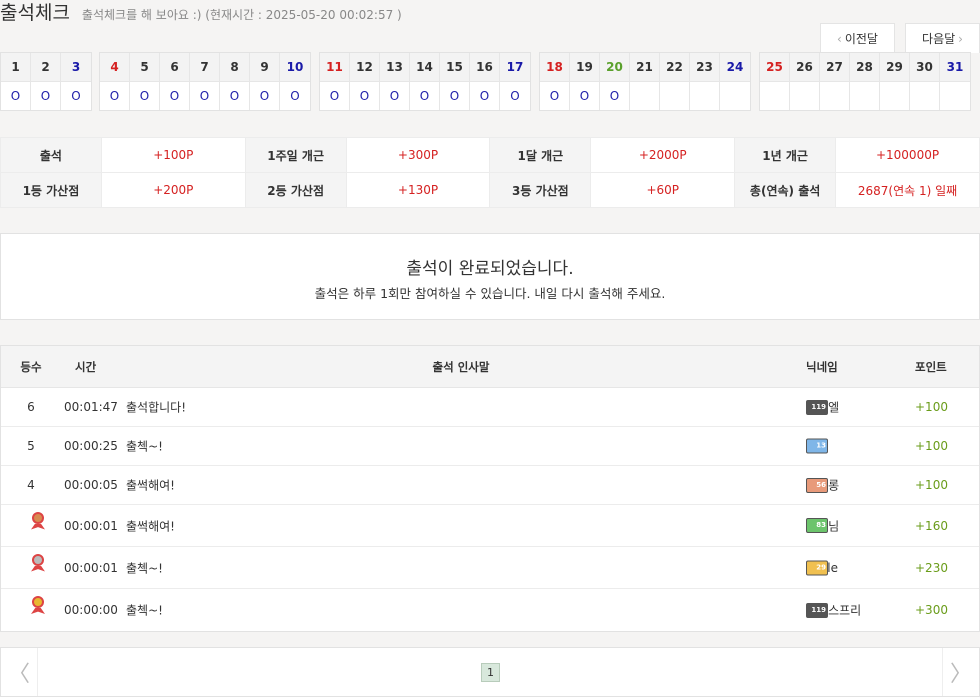 This screenshot has height=697, width=980. Describe the element at coordinates (91, 567) in the screenshot. I see `time-cell: 00:00:01` at that location.